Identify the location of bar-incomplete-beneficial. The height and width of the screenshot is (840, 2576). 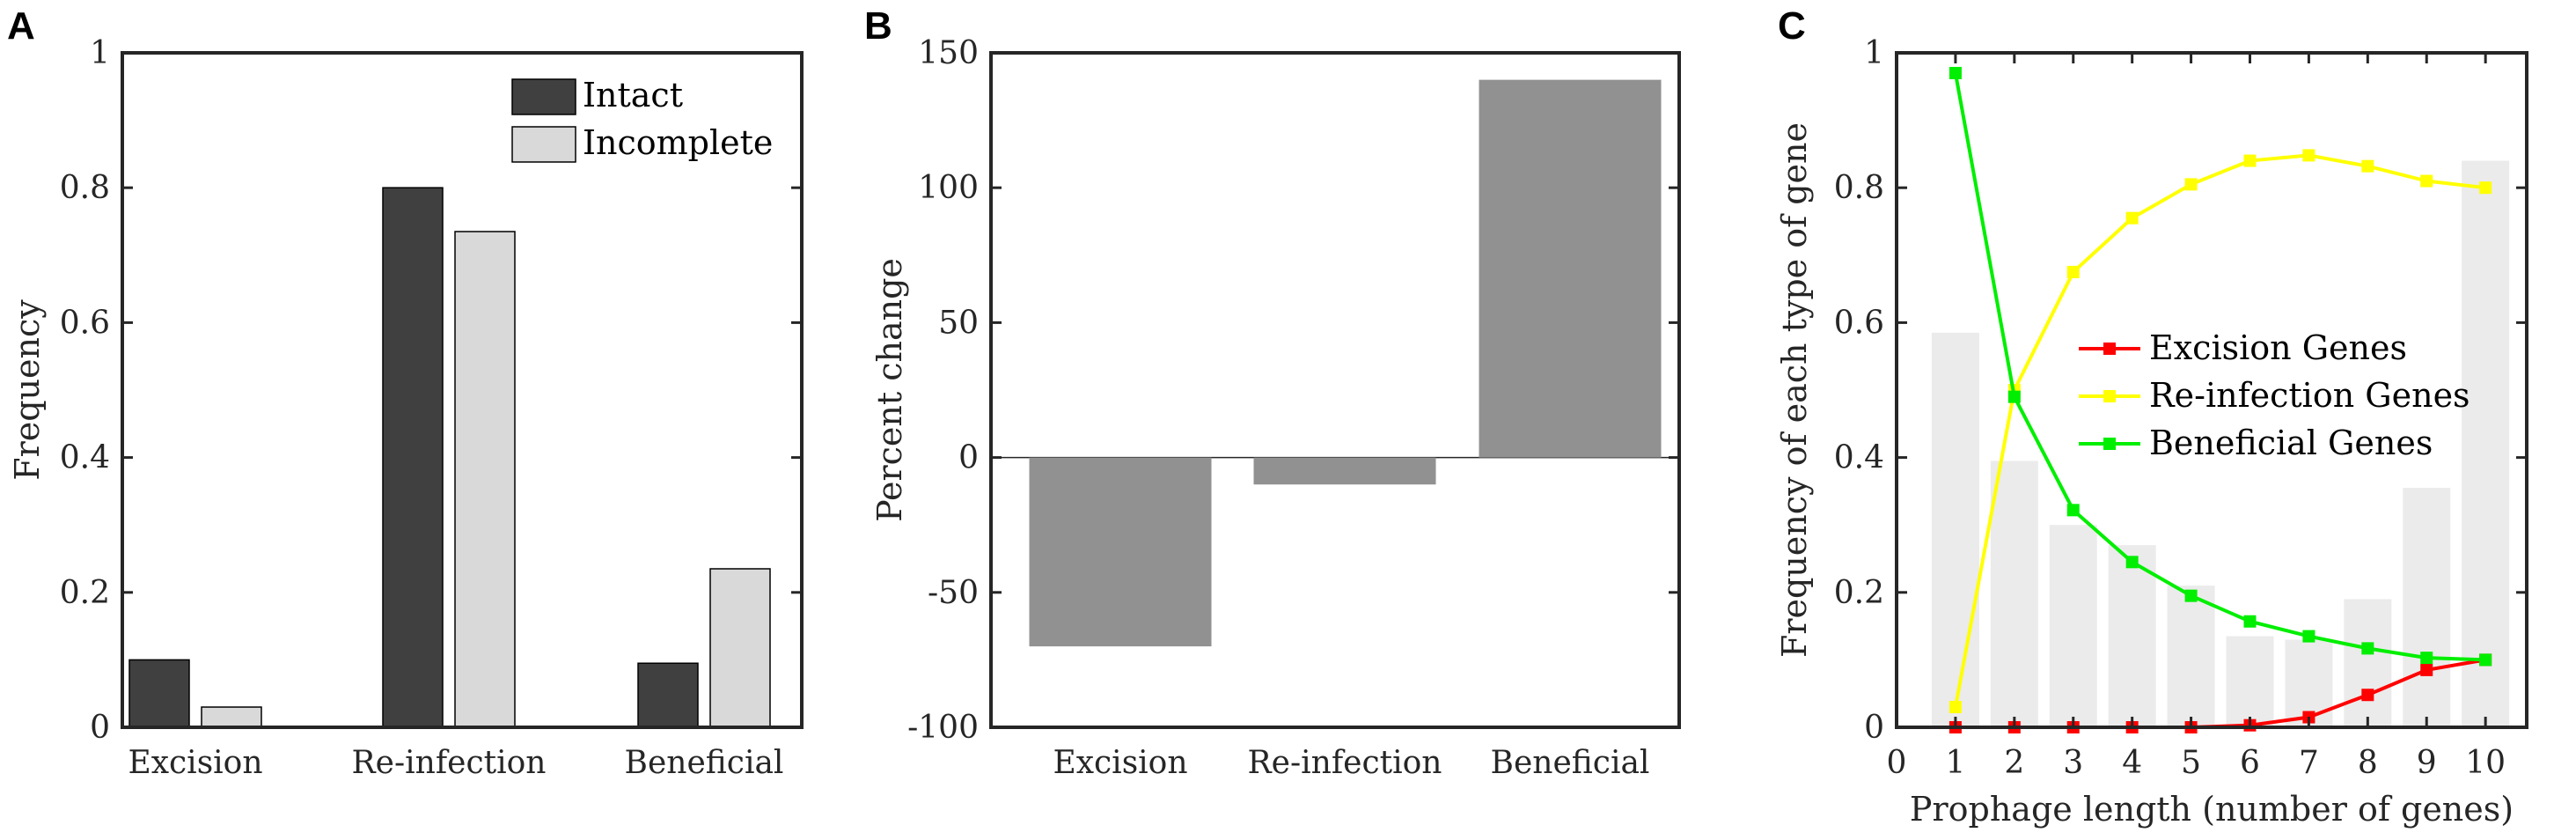
(740, 648).